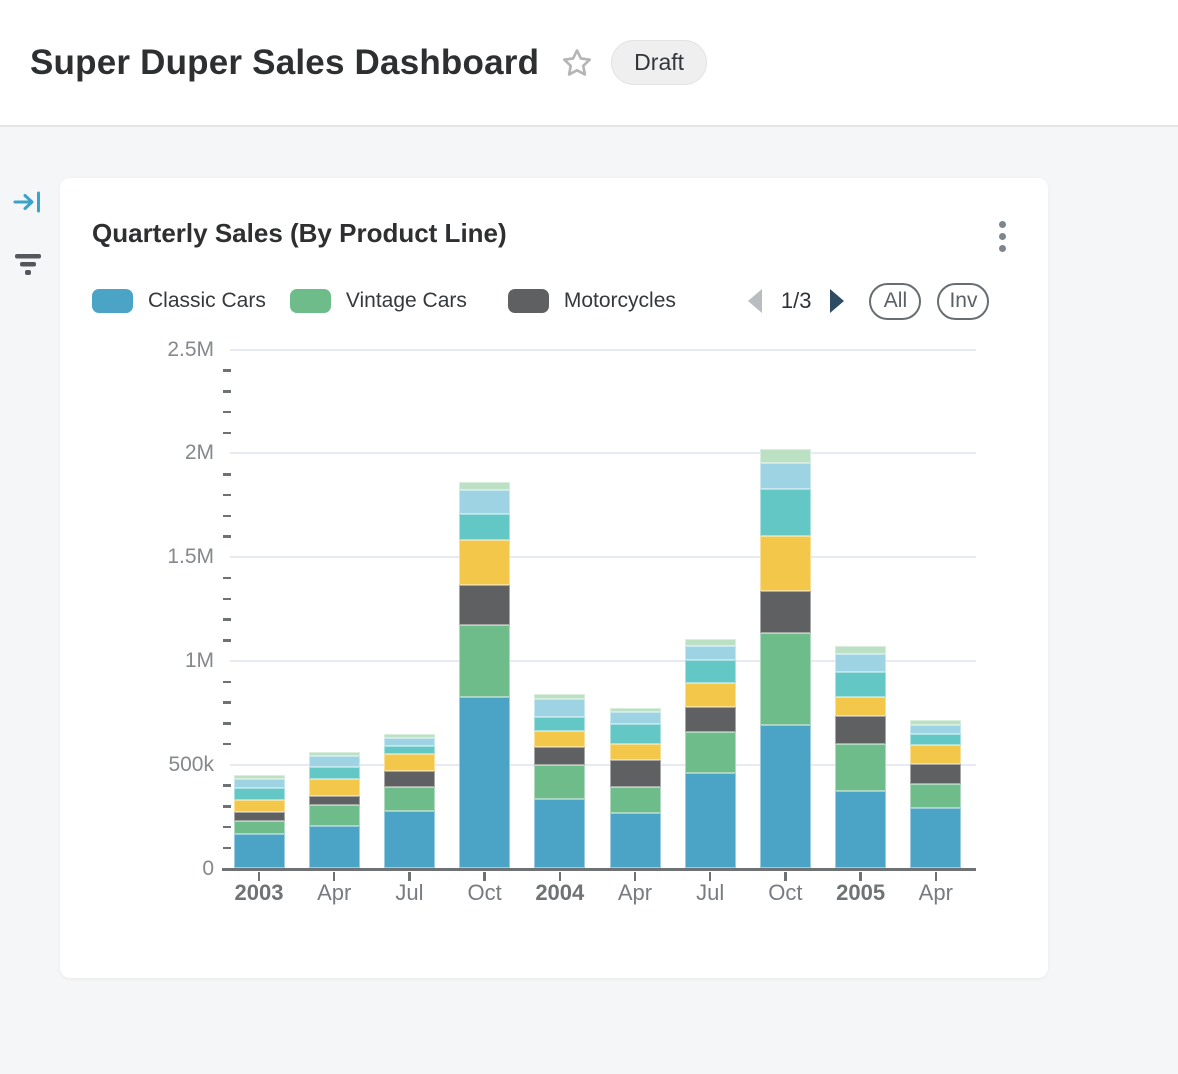  Describe the element at coordinates (560, 892) in the screenshot. I see `x-axis-label: 2004` at that location.